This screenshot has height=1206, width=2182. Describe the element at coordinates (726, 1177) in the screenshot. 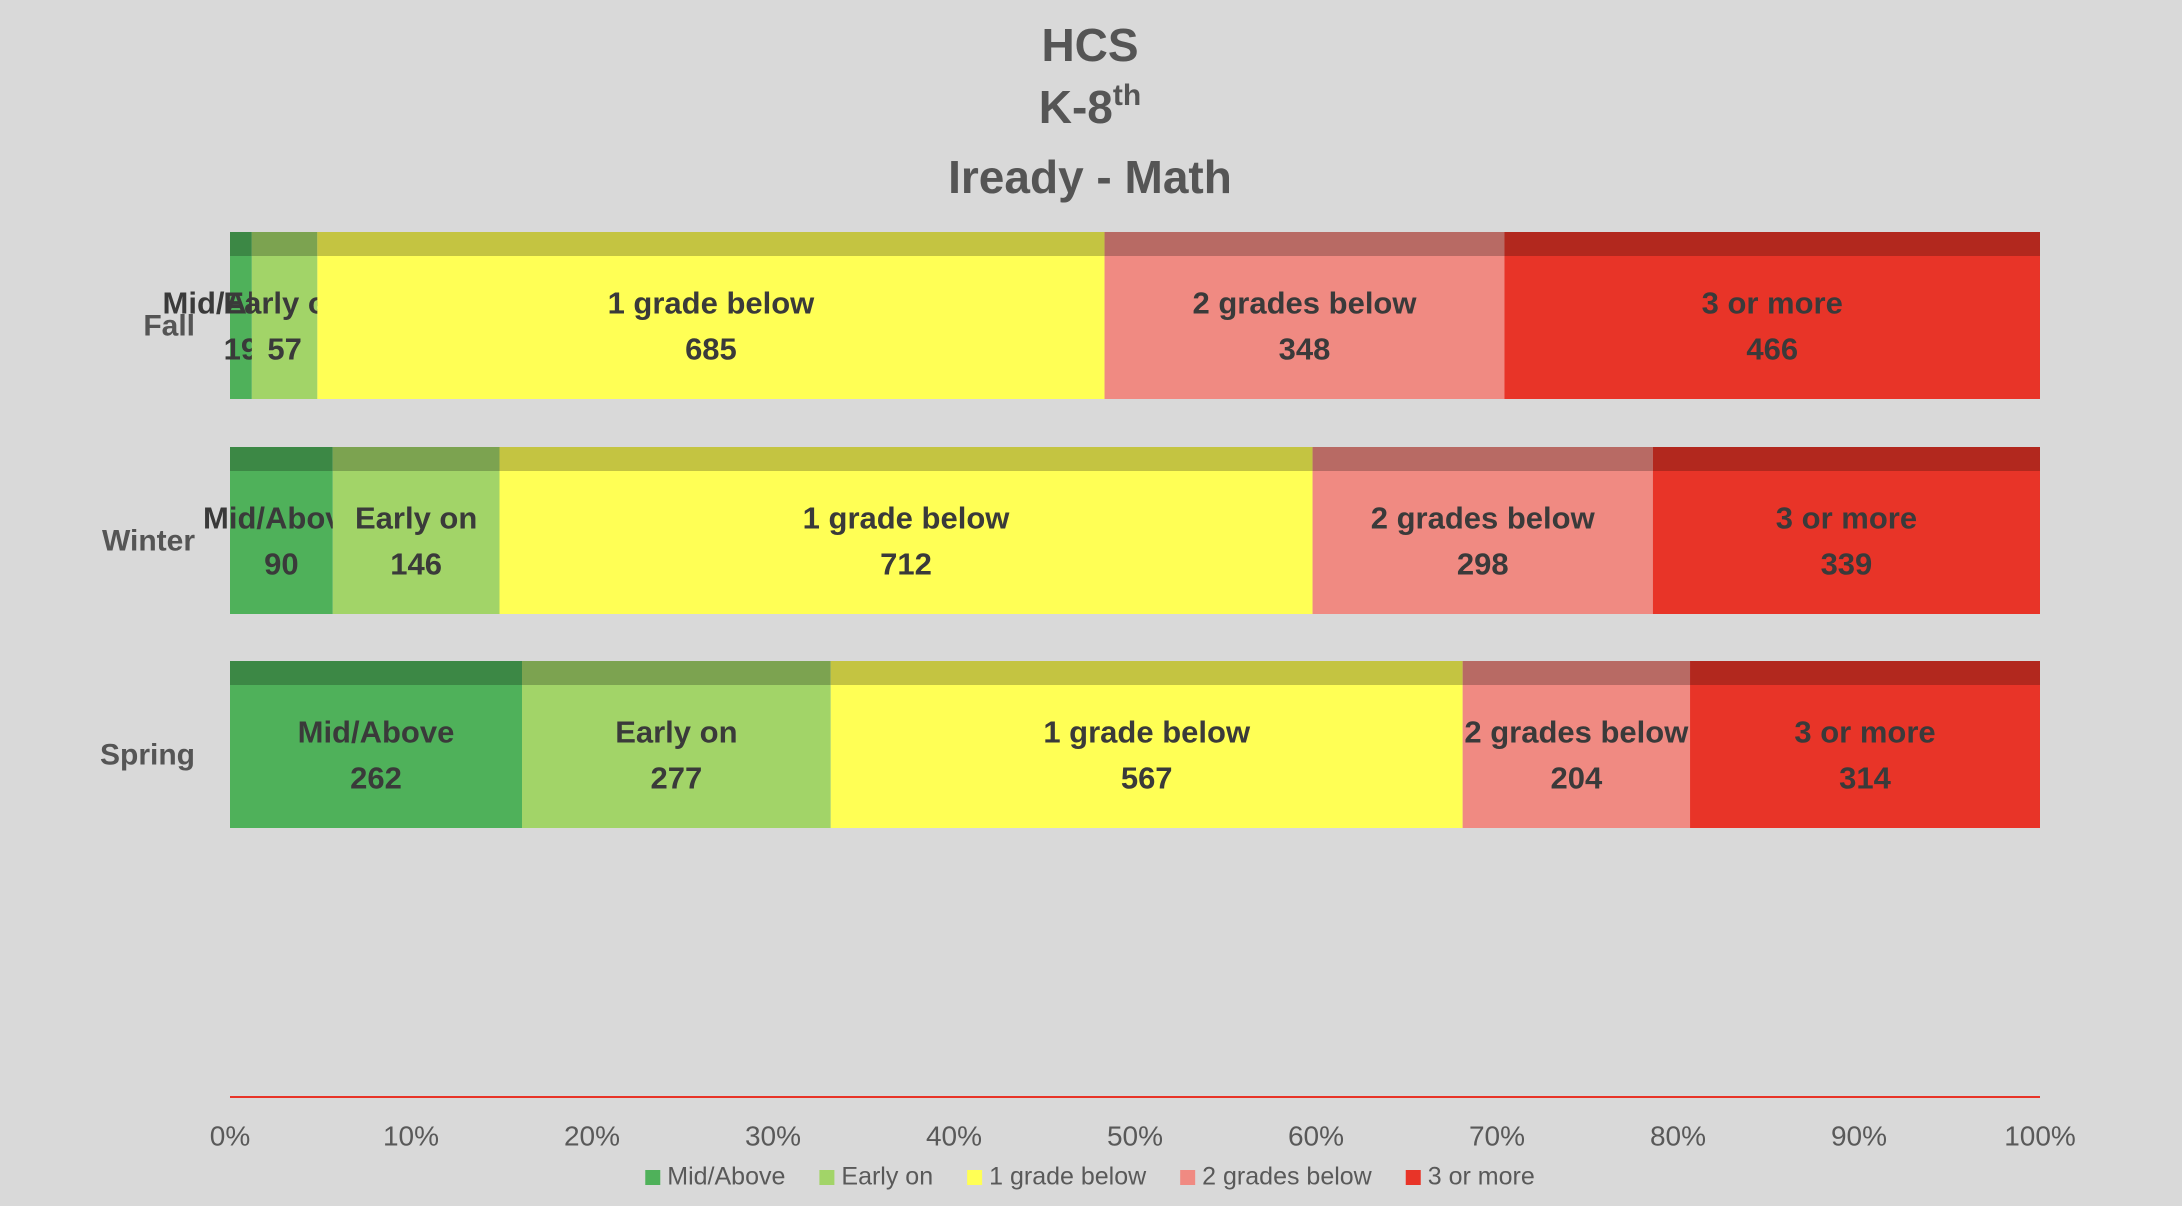

I see `legend-label: Mid/Above` at that location.